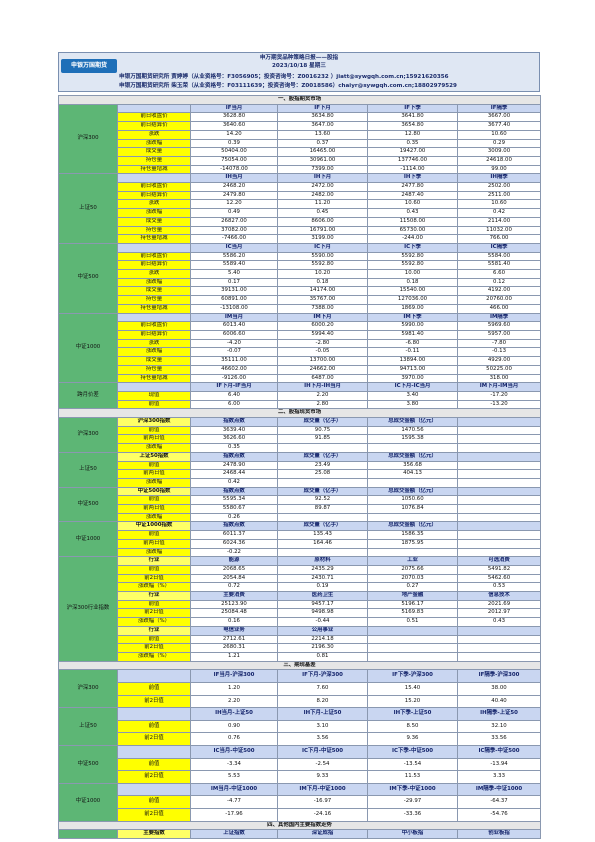 The image size is (595, 842). I want to click on row-label: 涨跌幅（%）, so click(154, 587).